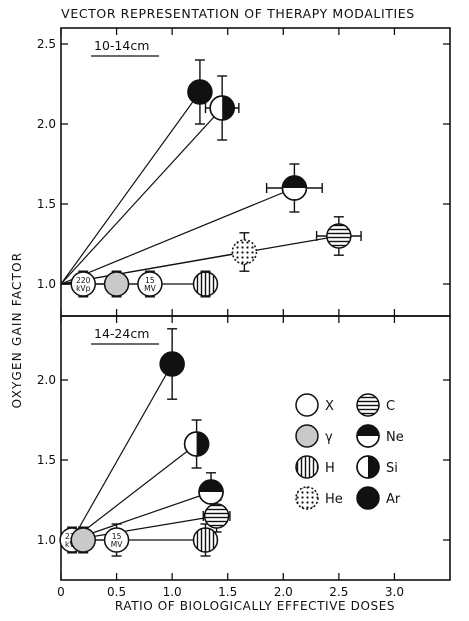 This screenshot has height=621, width=469. What do you see at coordinates (83, 288) in the screenshot?
I see `point-label: kVp` at bounding box center [83, 288].